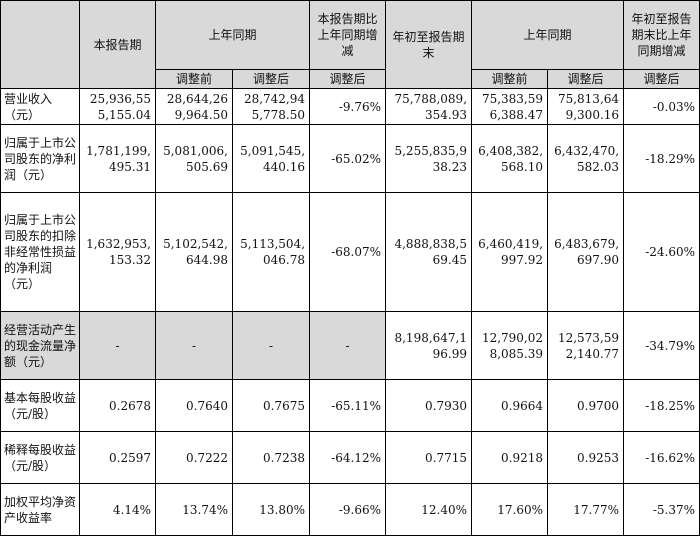 This screenshot has width=700, height=536. What do you see at coordinates (348, 35) in the screenshot?
I see `header-yoy-change: 本报告期比上年同期增减` at bounding box center [348, 35].